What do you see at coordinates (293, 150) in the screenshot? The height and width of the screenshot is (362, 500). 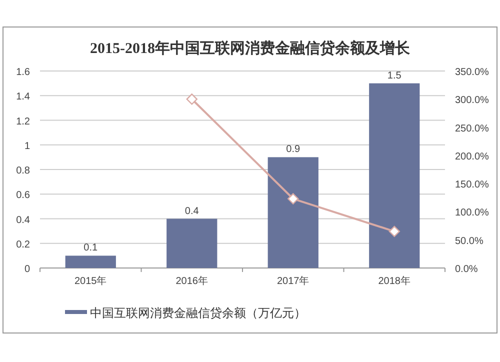 I see `data-label: 0.9` at bounding box center [293, 150].